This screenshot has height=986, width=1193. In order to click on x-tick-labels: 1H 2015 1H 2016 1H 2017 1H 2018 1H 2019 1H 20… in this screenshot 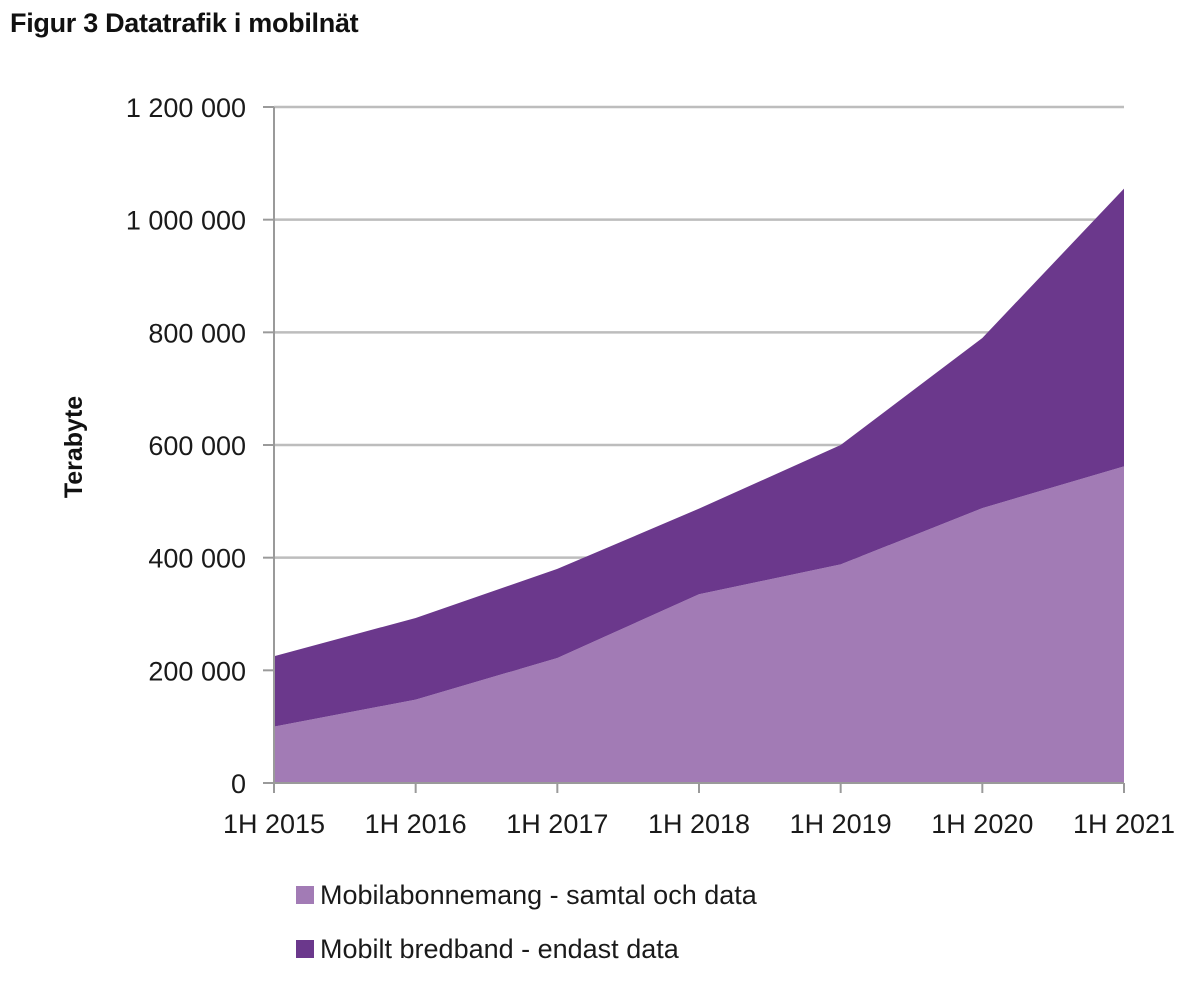, I will do `click(699, 824)`.